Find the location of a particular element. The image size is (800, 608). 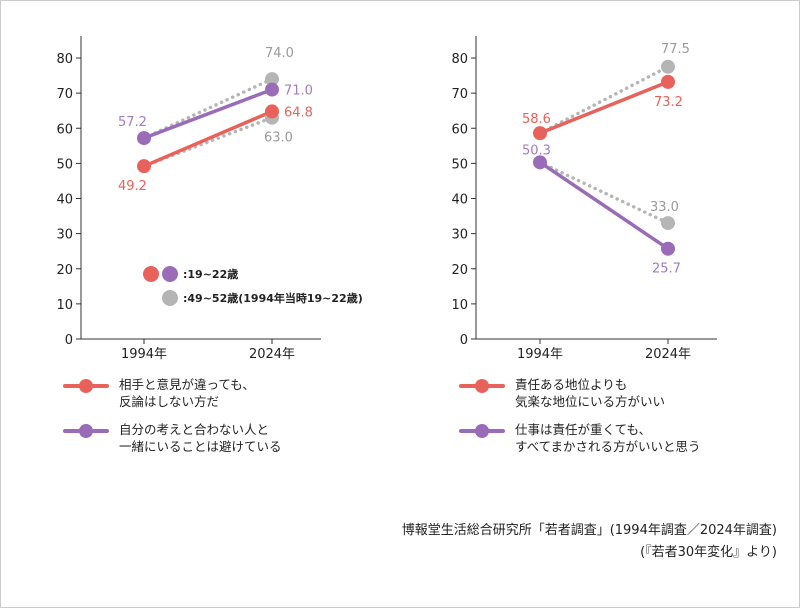

marker-legend-text: :19~22歳 is located at coordinates (210, 274).